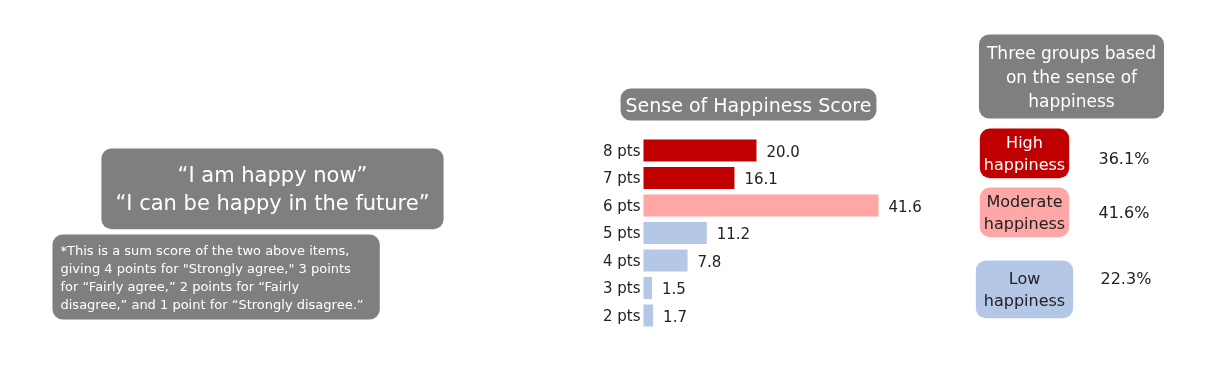 The height and width of the screenshot is (378, 1214). Describe the element at coordinates (621, 315) in the screenshot. I see `y-tick-label: 2 pts` at that location.